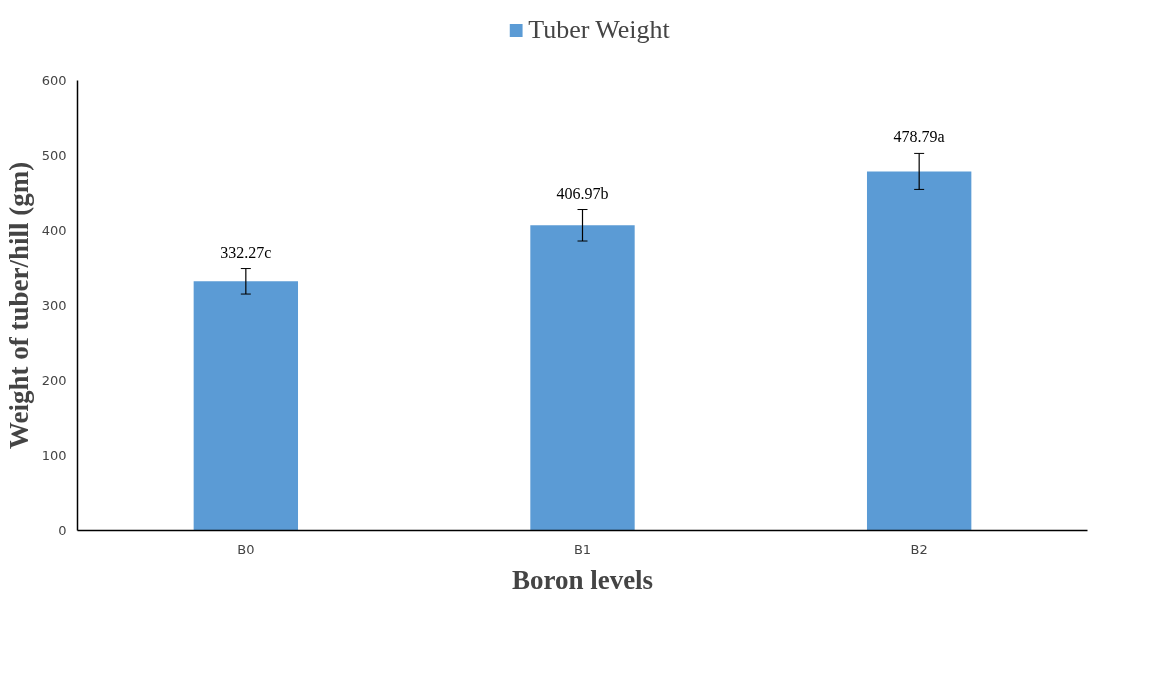  What do you see at coordinates (54, 80) in the screenshot?
I see `y-tick-label: 600` at bounding box center [54, 80].